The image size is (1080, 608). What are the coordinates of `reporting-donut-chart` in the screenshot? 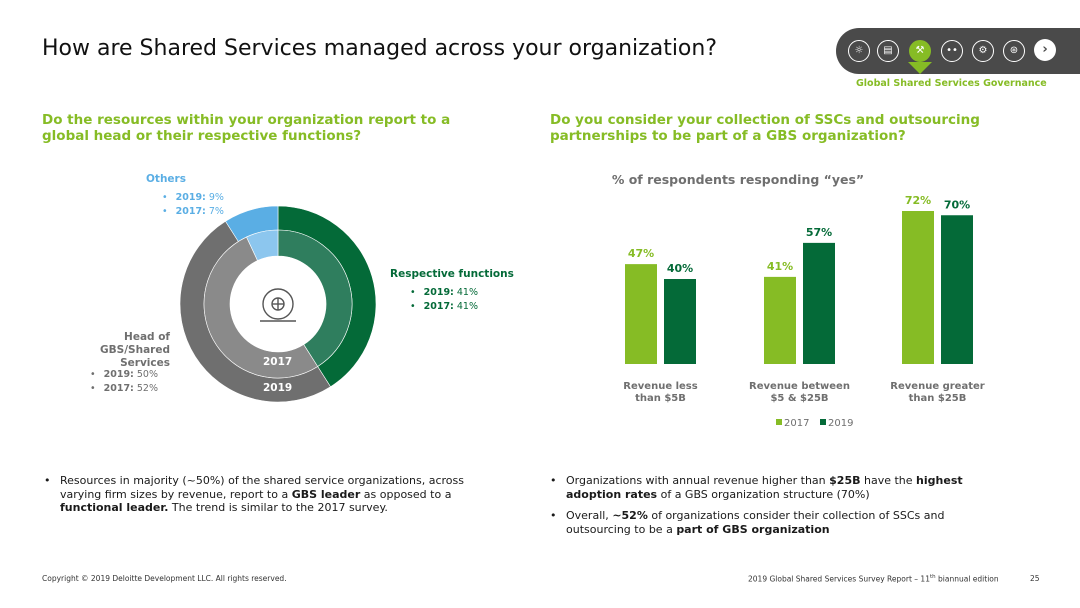 It's located at (278, 304).